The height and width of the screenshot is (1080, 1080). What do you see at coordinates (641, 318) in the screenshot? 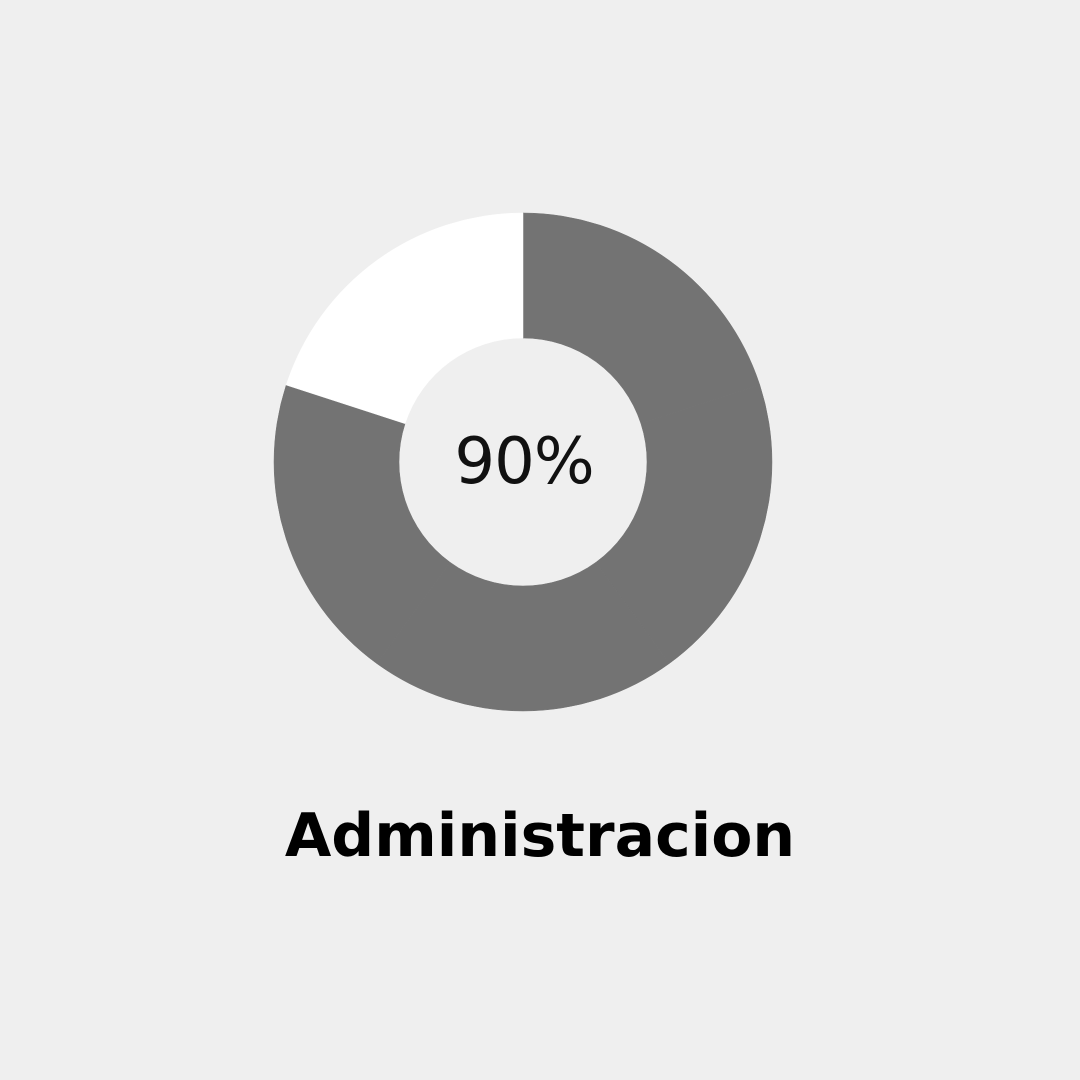
I see `donut-segment-1-filled` at bounding box center [641, 318].